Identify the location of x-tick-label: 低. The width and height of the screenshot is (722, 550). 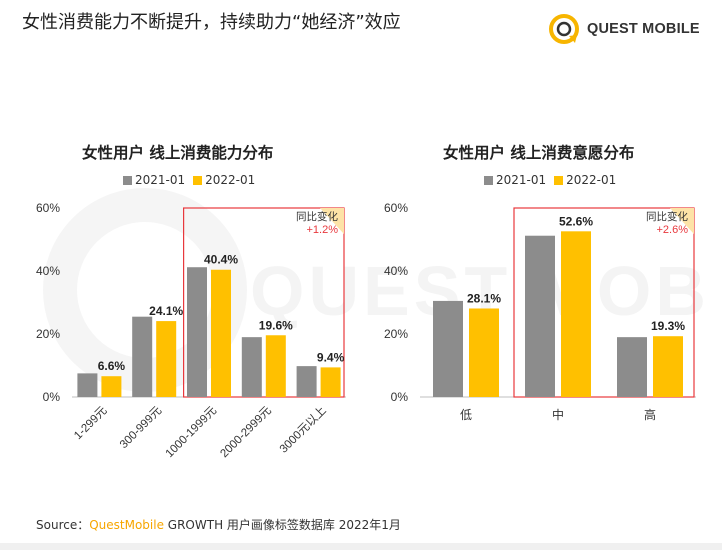
(466, 415).